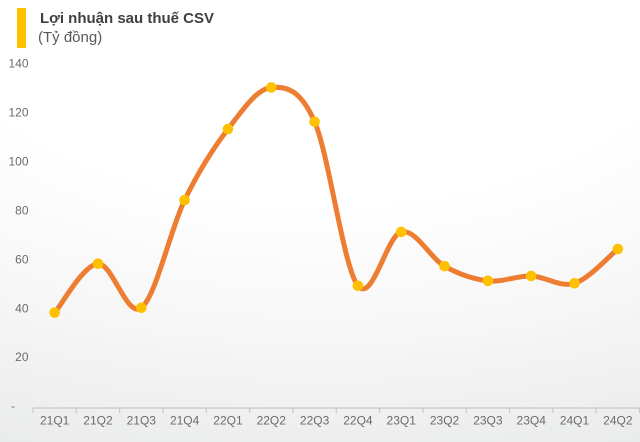 The width and height of the screenshot is (640, 442). What do you see at coordinates (618, 421) in the screenshot?
I see `x-tick-label: 24Q2` at bounding box center [618, 421].